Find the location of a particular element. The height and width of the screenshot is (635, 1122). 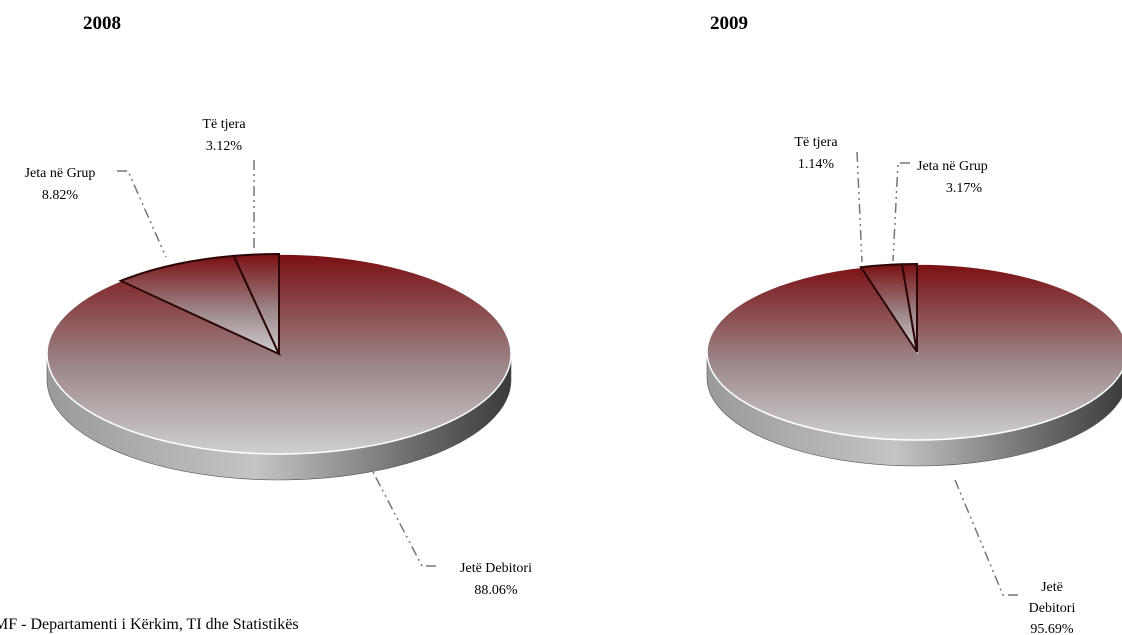

slice-label-group-2008: Jeta në Grup 8.82% is located at coordinates (60, 184).